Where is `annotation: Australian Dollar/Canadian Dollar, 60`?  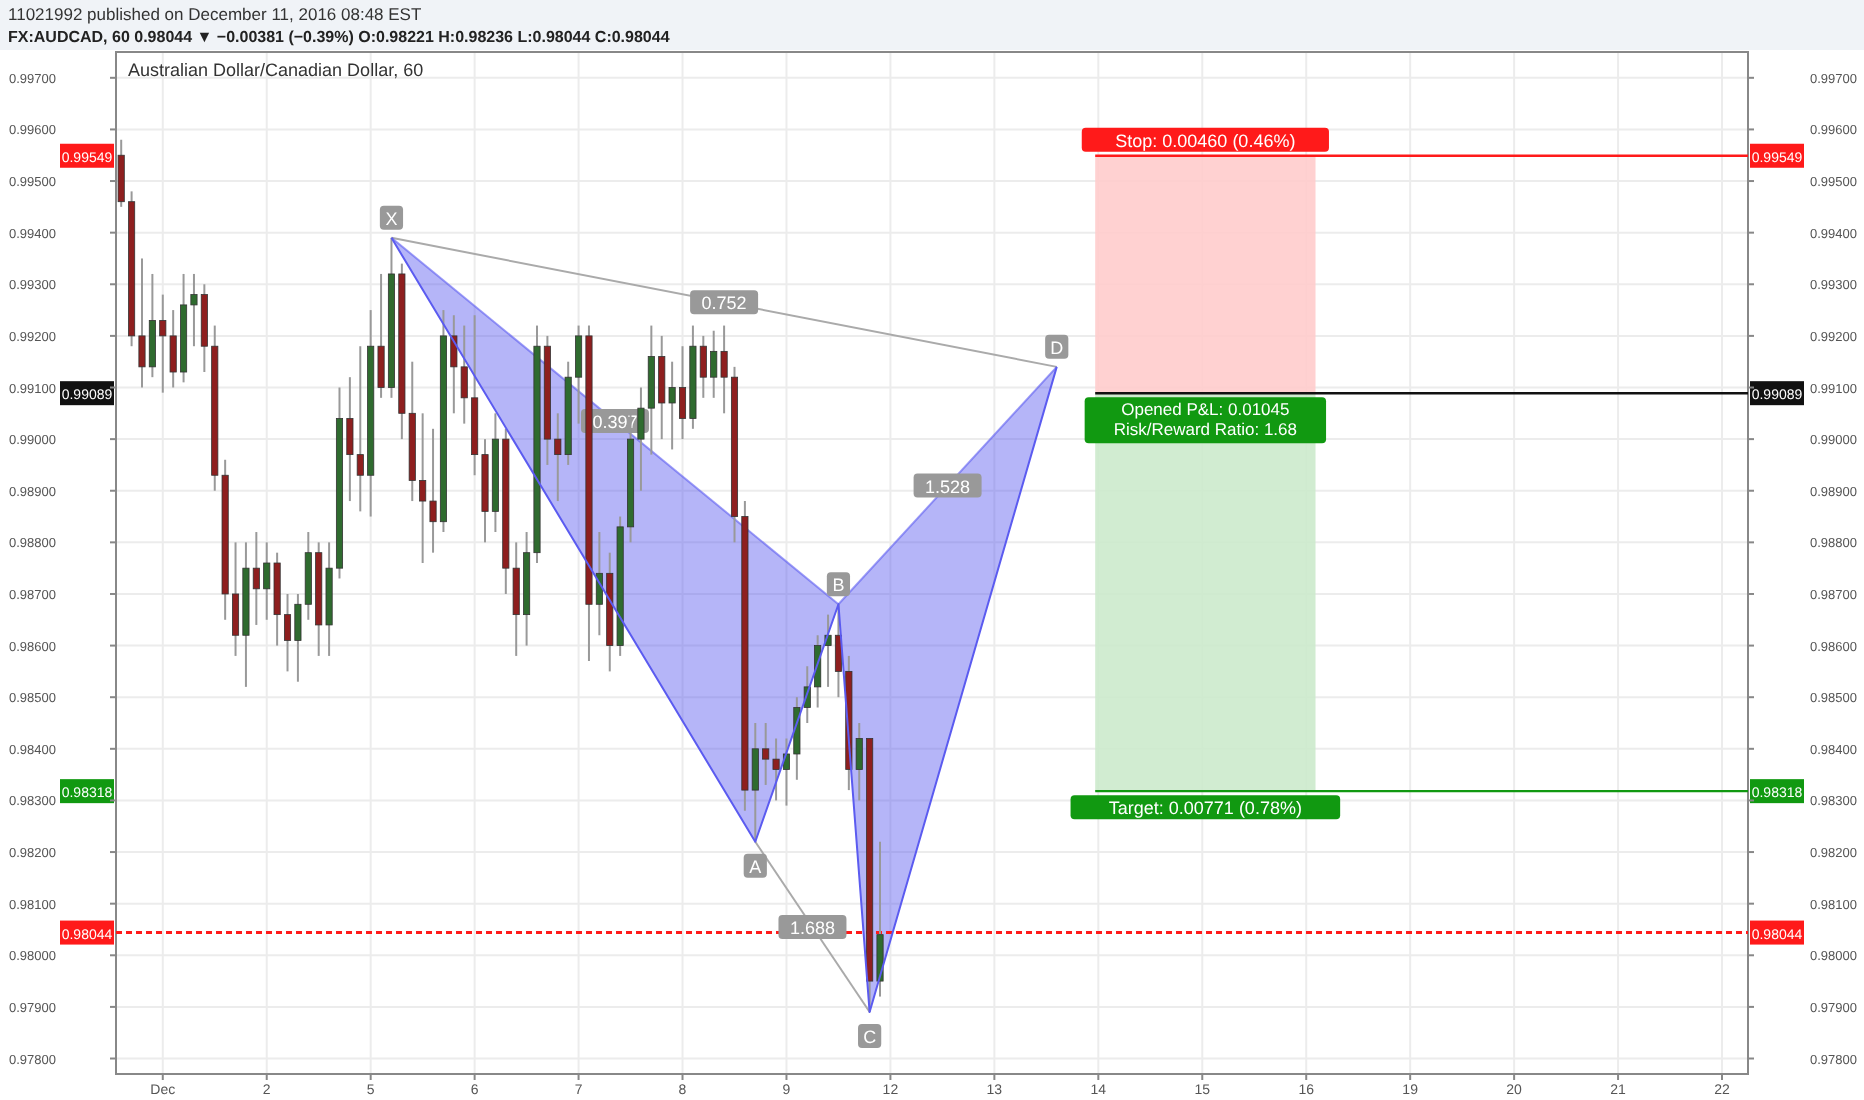 annotation: Australian Dollar/Canadian Dollar, 60 is located at coordinates (276, 70).